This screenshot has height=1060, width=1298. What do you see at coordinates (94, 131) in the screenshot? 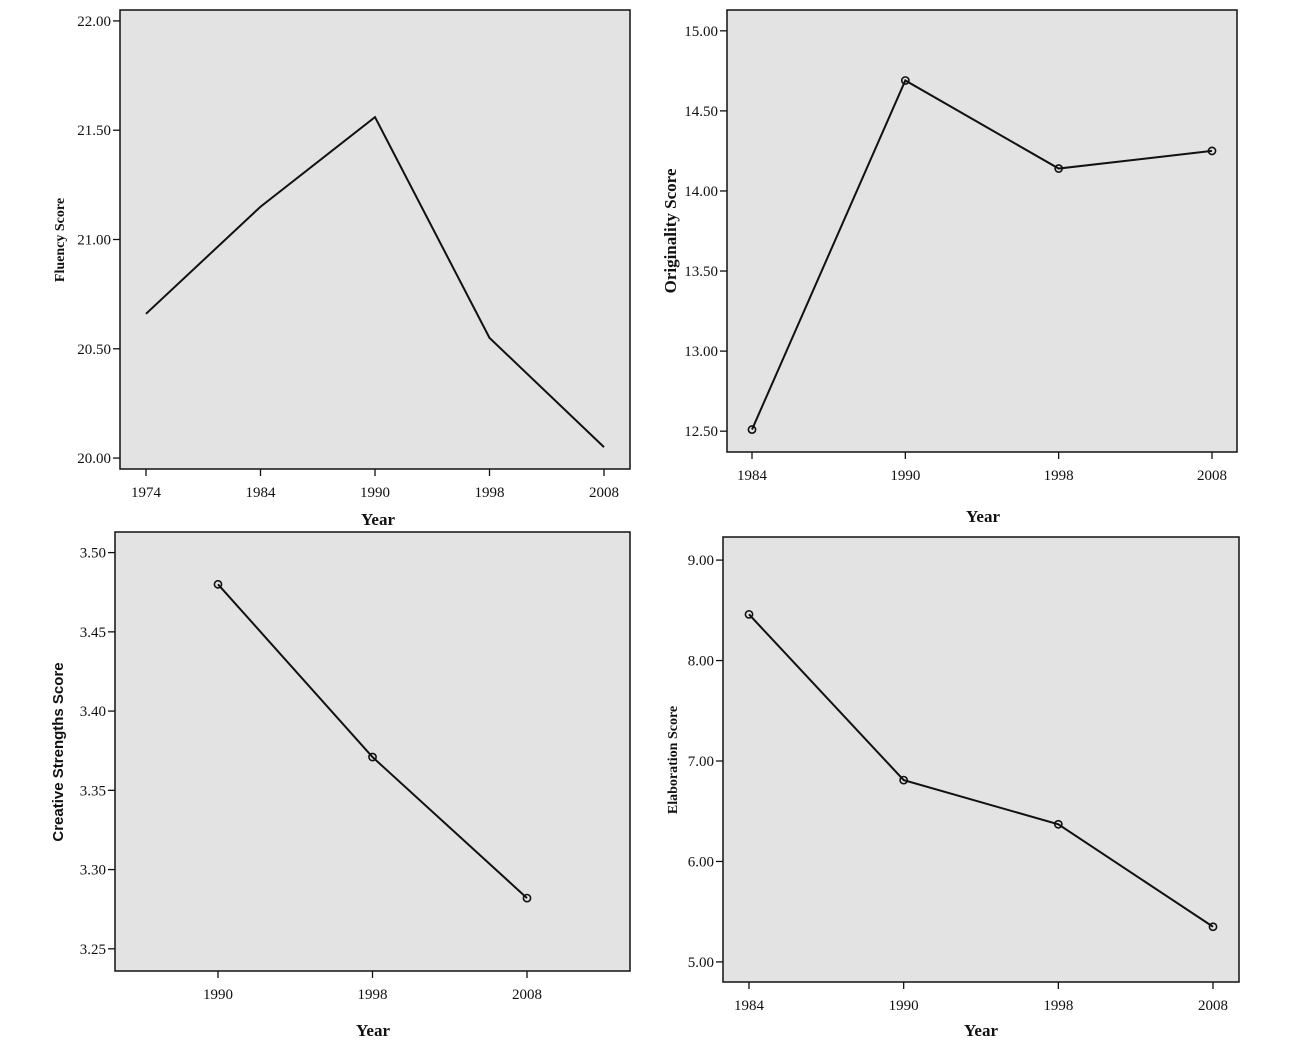
I see `y-tick-label: 21.50` at bounding box center [94, 131].